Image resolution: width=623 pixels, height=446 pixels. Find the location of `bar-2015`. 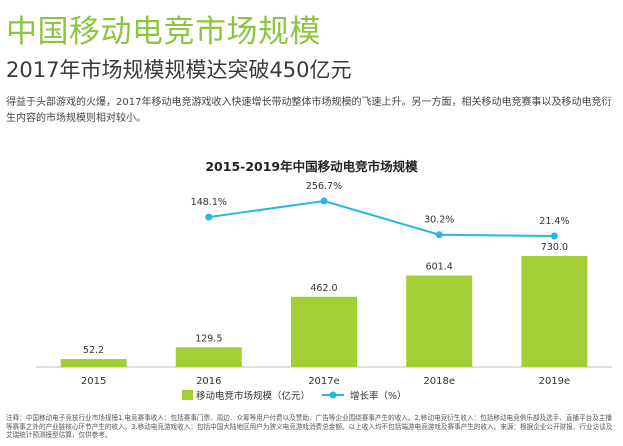

bar-2015 is located at coordinates (93, 363).